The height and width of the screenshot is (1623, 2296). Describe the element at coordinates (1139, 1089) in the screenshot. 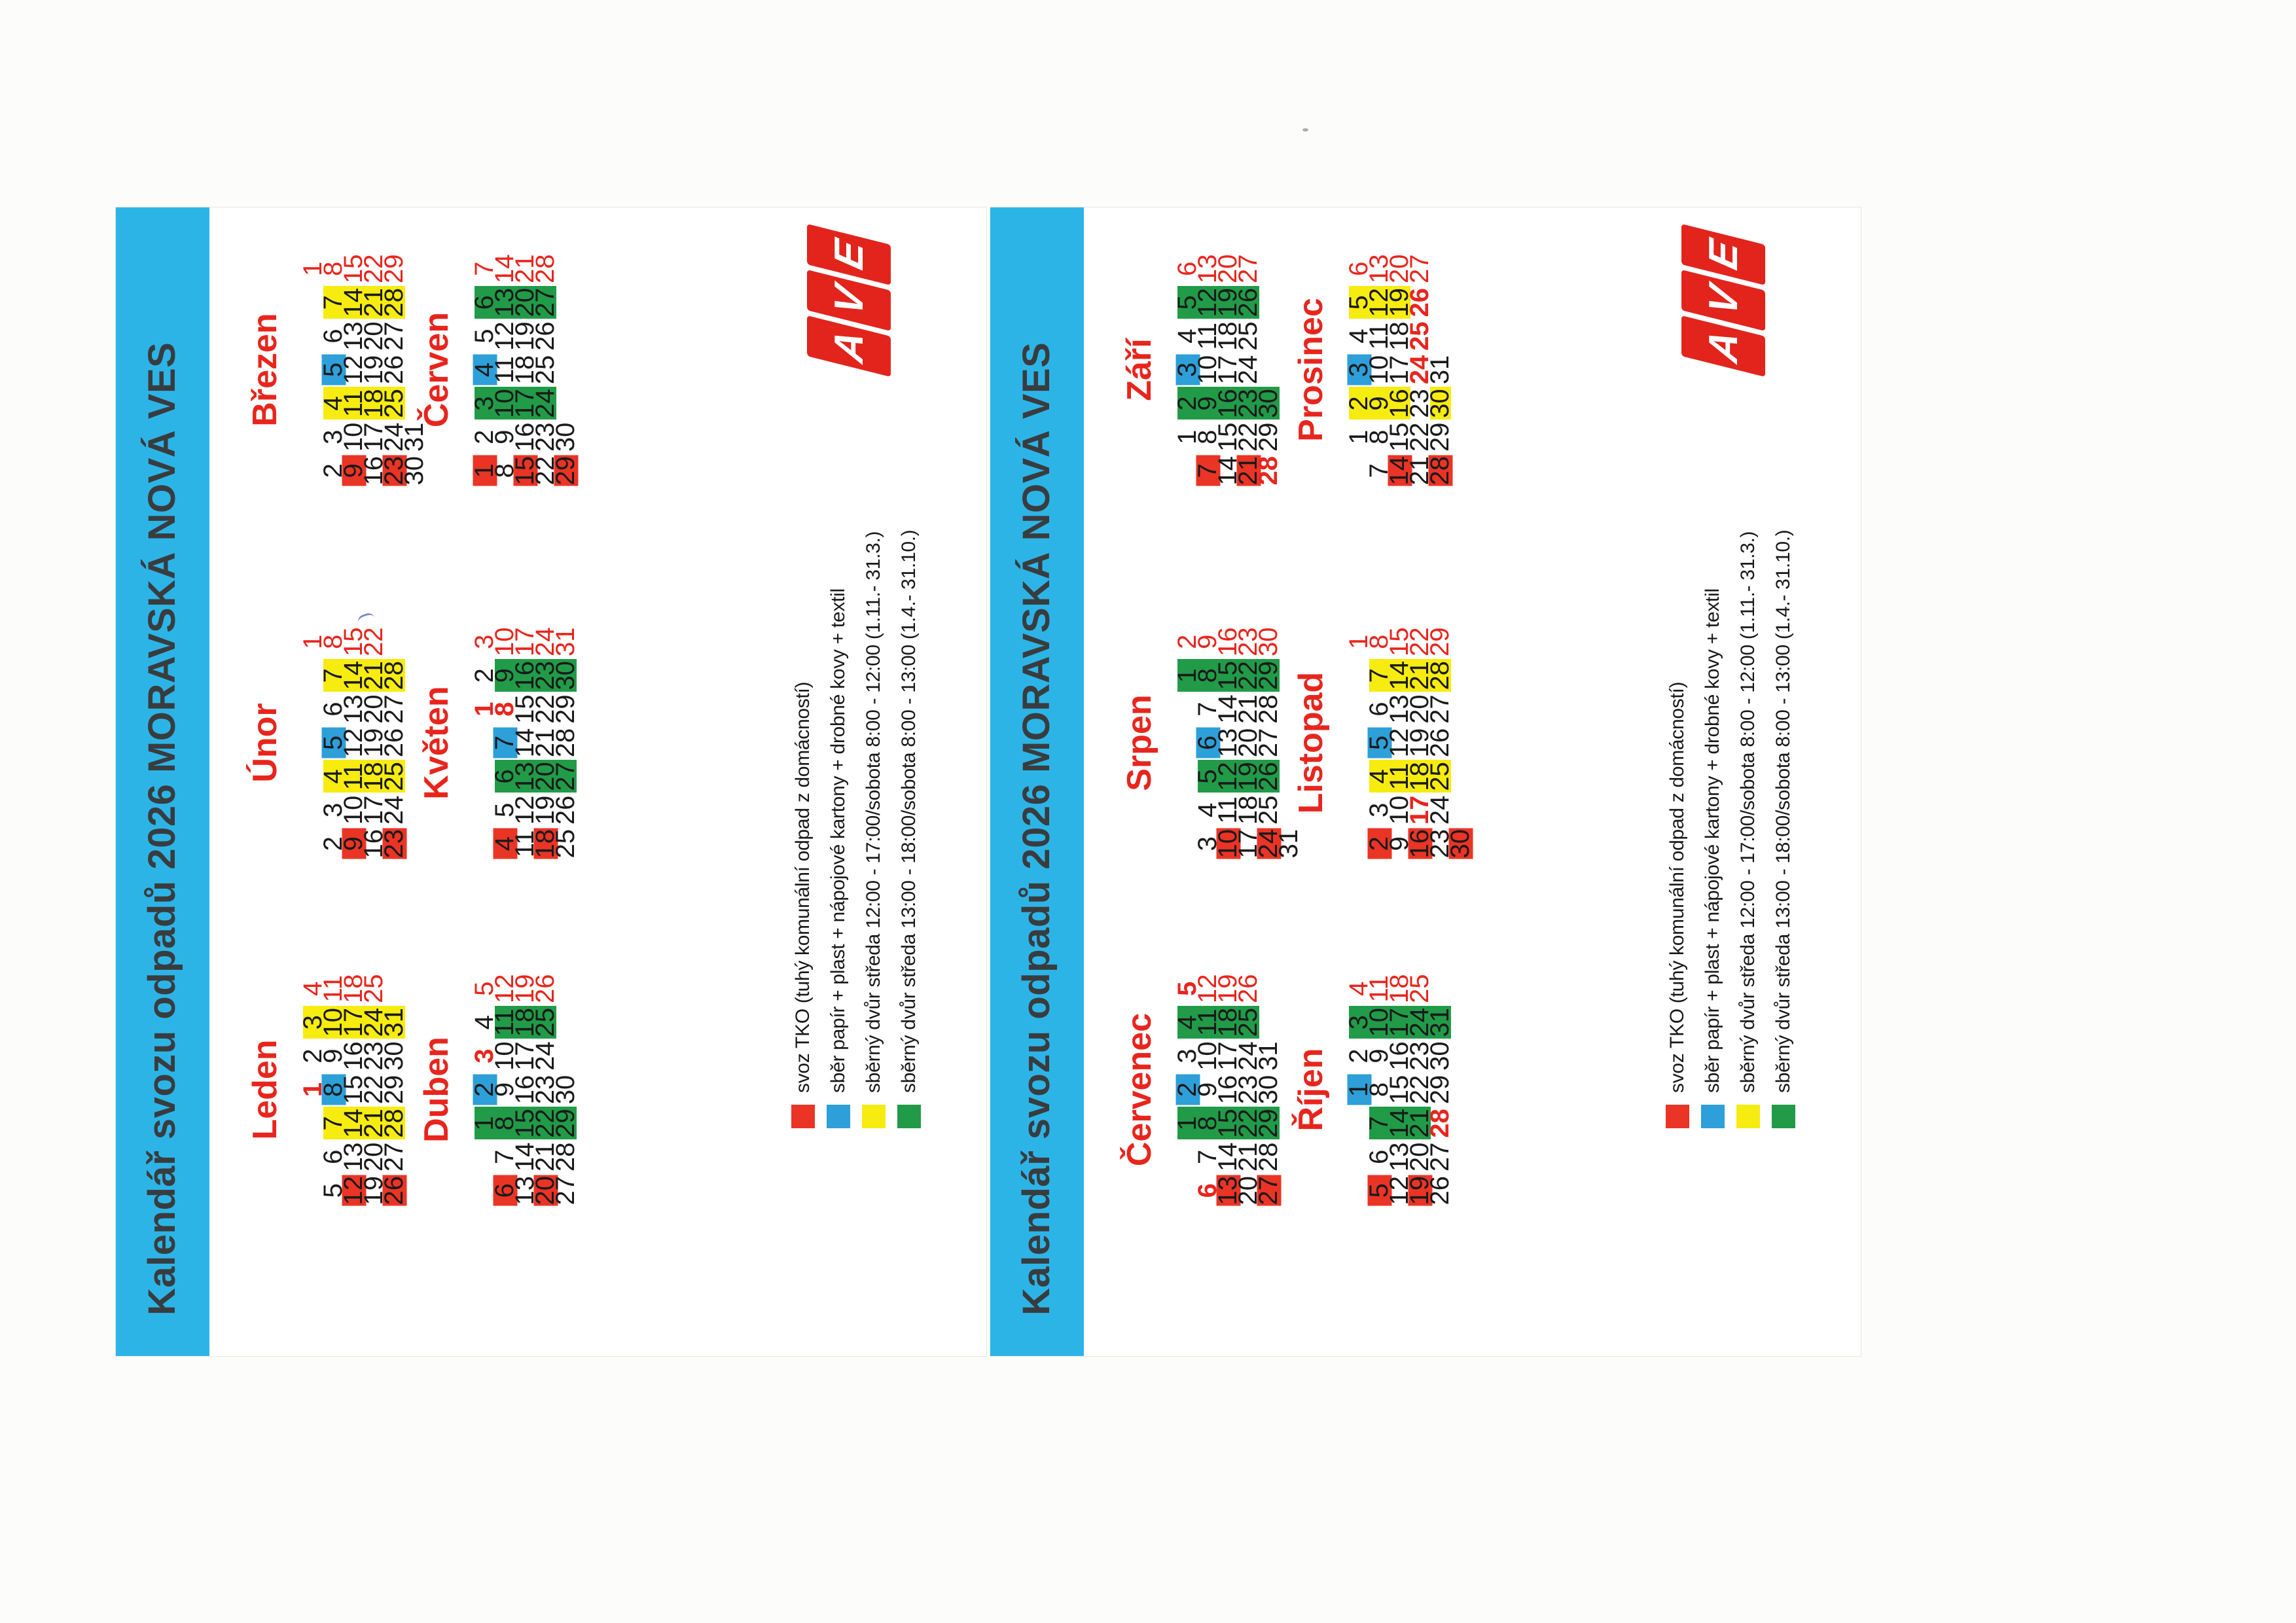

I see `month-name: Červenec` at that location.